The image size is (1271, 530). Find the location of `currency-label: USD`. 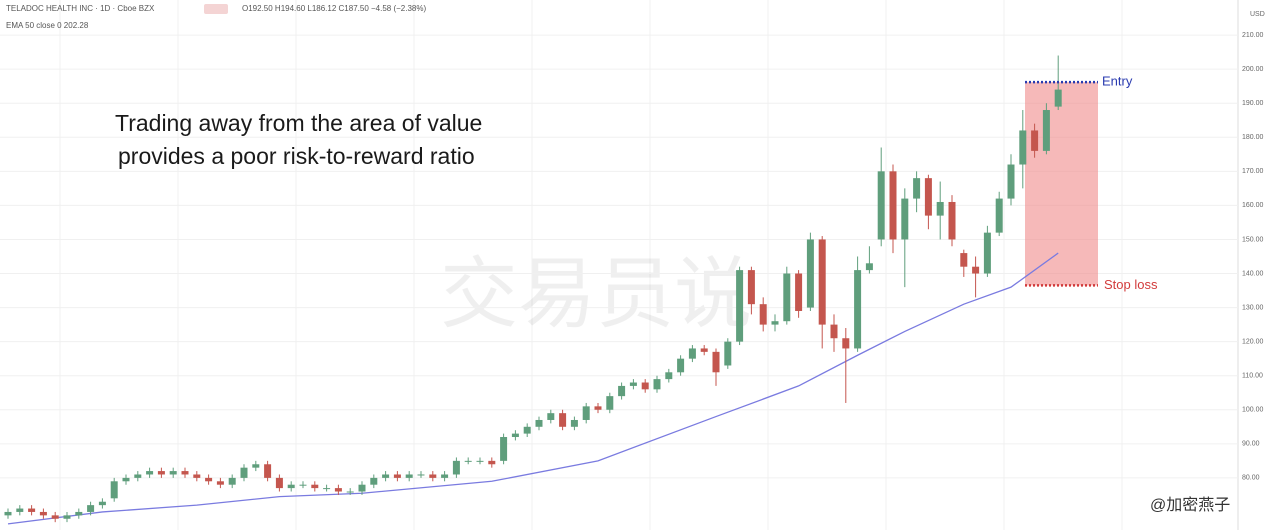

currency-label: USD is located at coordinates (1257, 14).